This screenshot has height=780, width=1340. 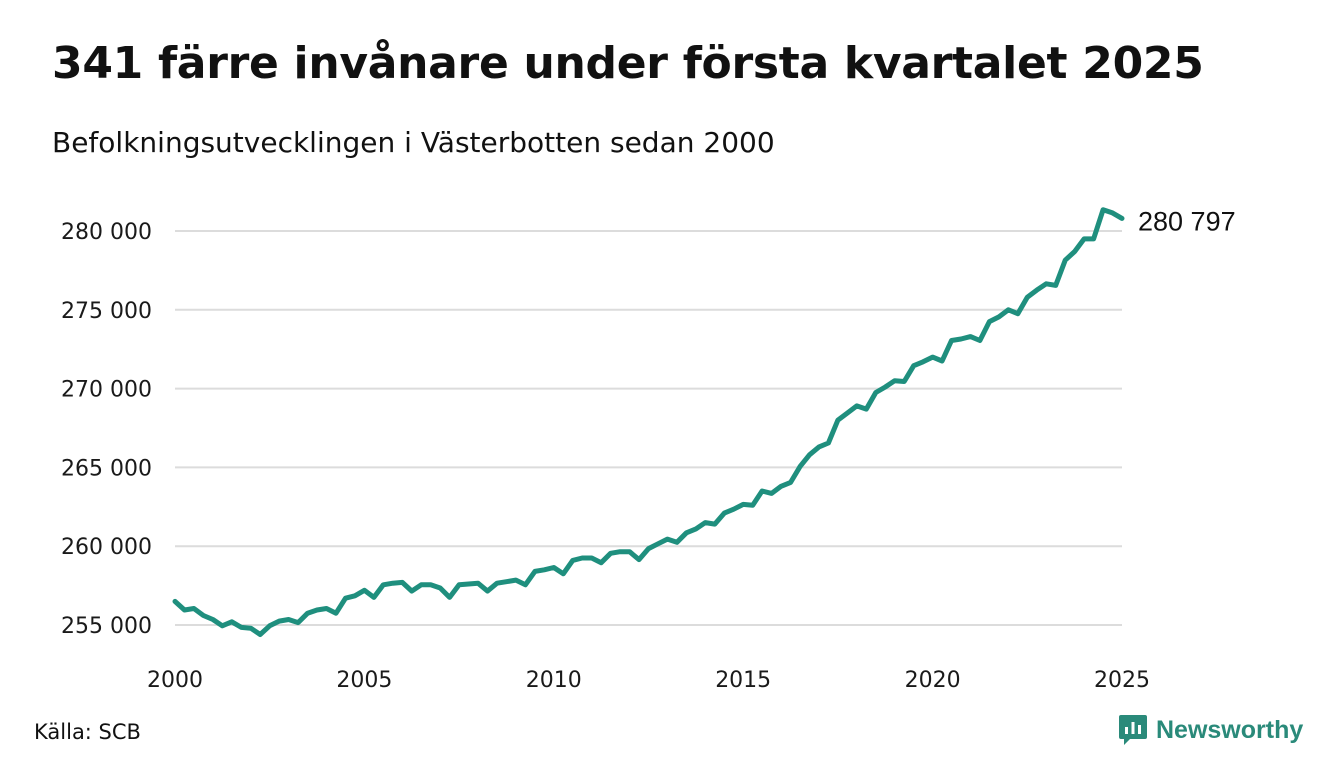 I want to click on x-tick-label: 2000, so click(x=175, y=680).